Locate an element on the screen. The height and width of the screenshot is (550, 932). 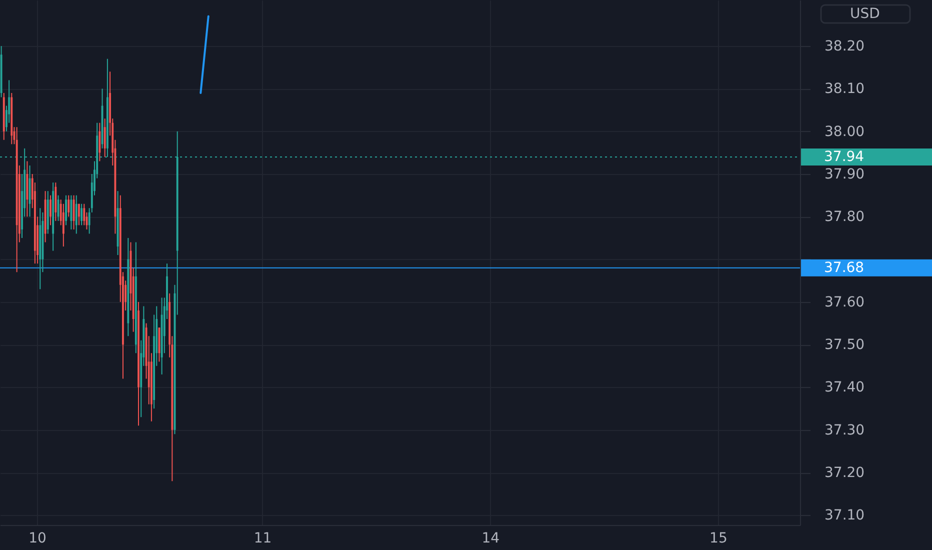
y-tick-label: 37.10 is located at coordinates (844, 516).